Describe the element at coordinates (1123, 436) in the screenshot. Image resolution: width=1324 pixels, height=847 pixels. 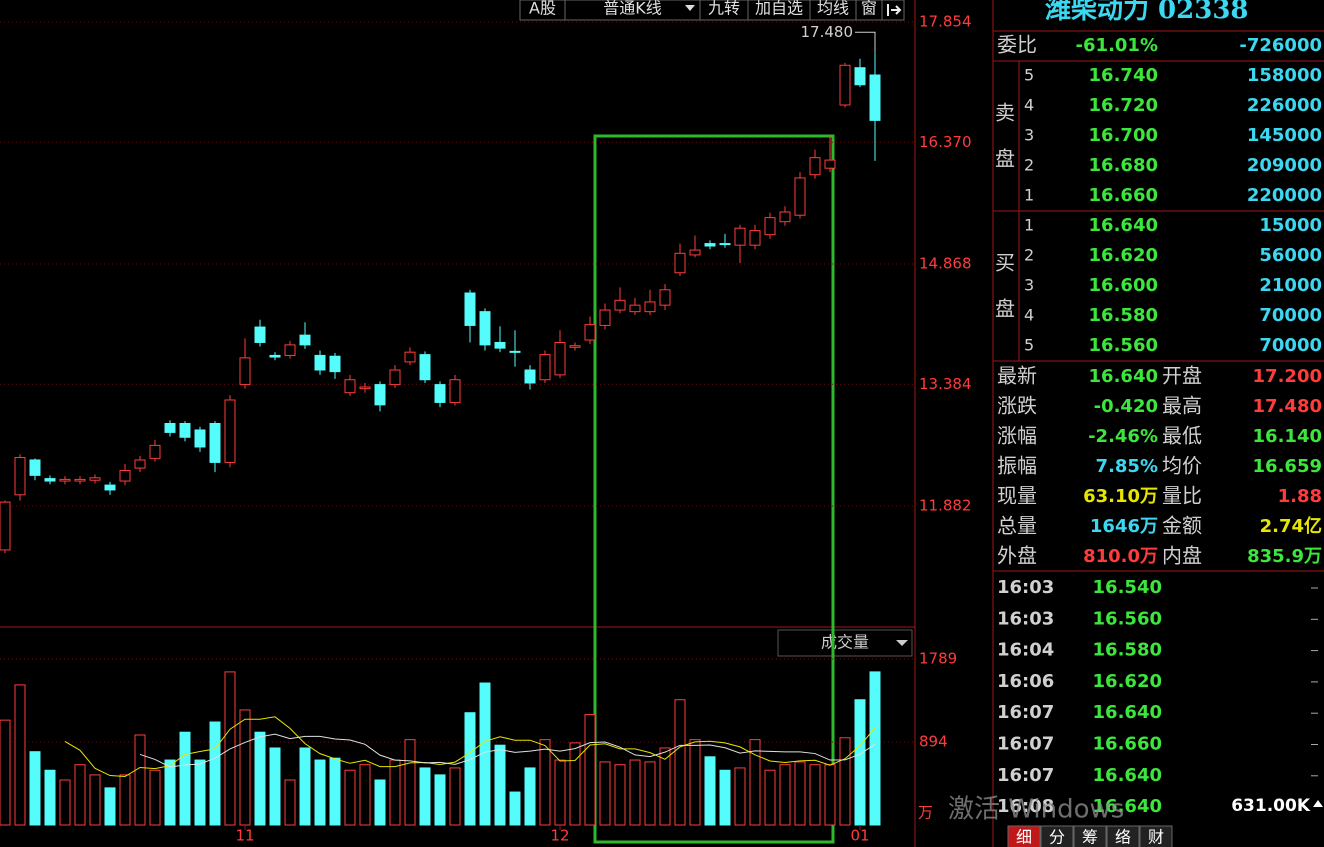
I see `stat-value: -2.46%` at that location.